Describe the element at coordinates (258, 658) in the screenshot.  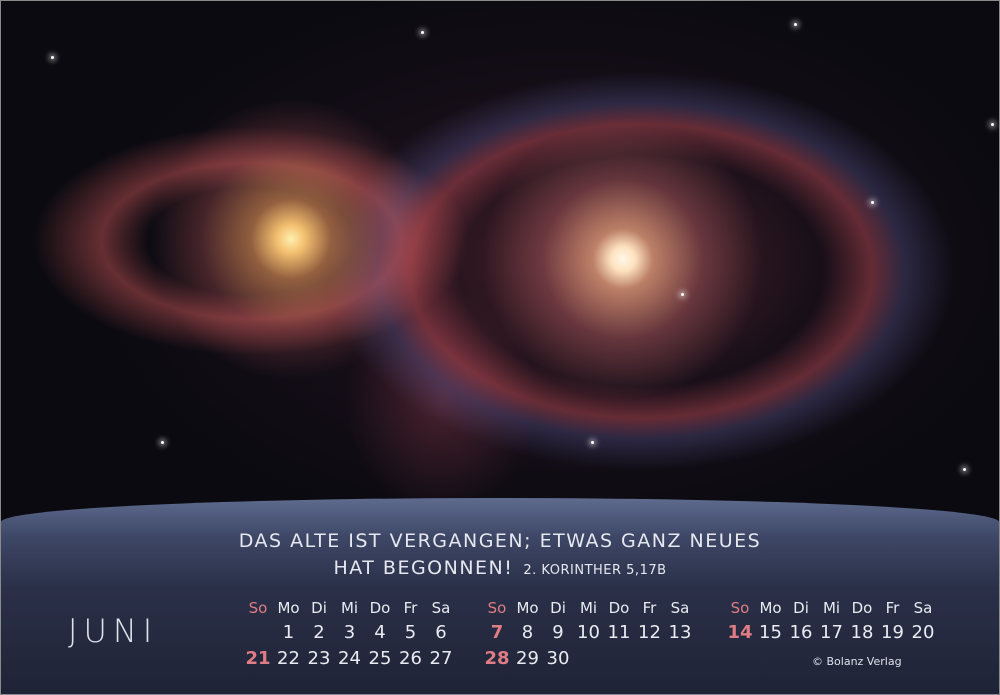
I see `day-sunday: 21` at that location.